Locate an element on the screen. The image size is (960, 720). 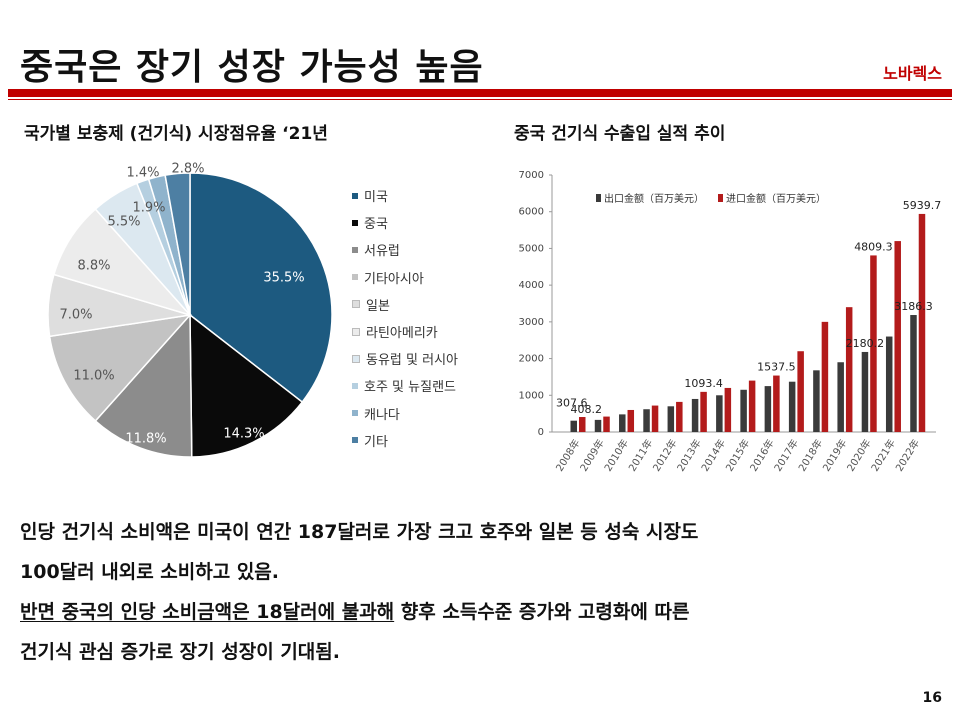
legend-label: 캐나다 is located at coordinates (382, 415).